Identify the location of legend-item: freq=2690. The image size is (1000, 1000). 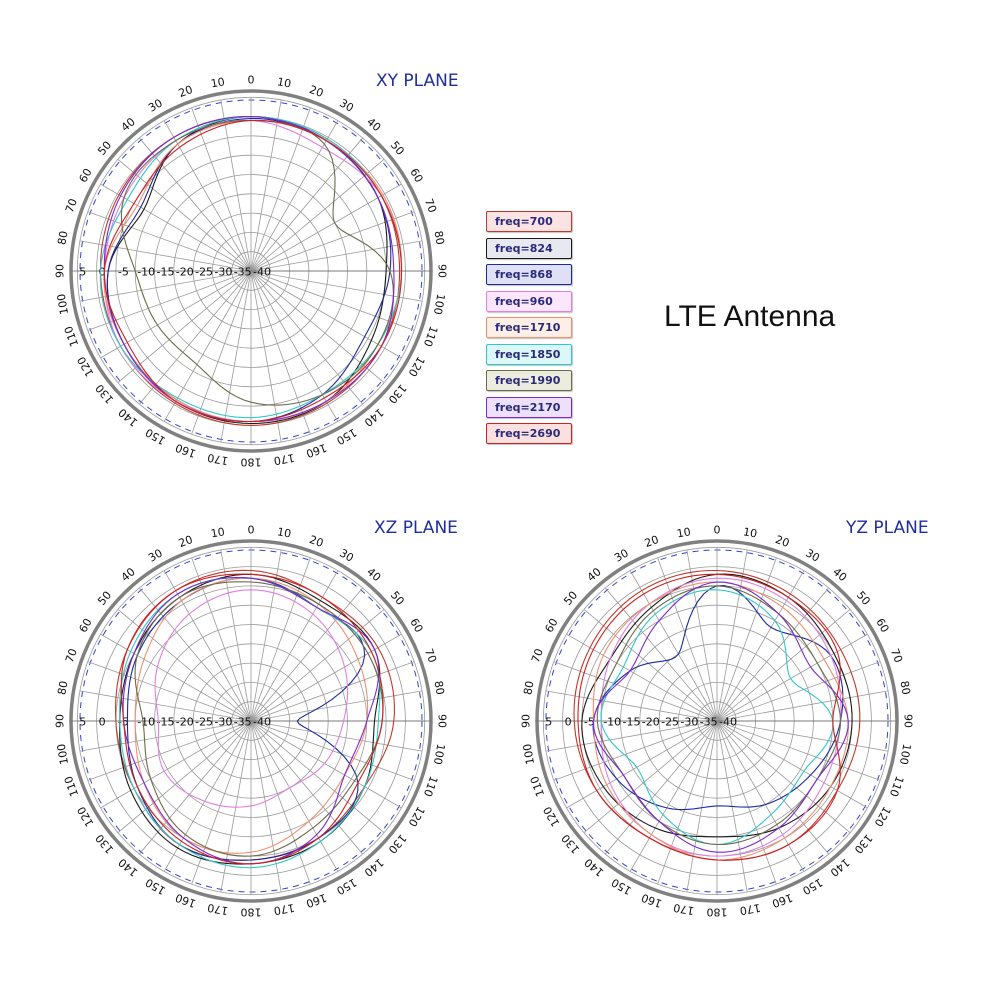
(529, 433).